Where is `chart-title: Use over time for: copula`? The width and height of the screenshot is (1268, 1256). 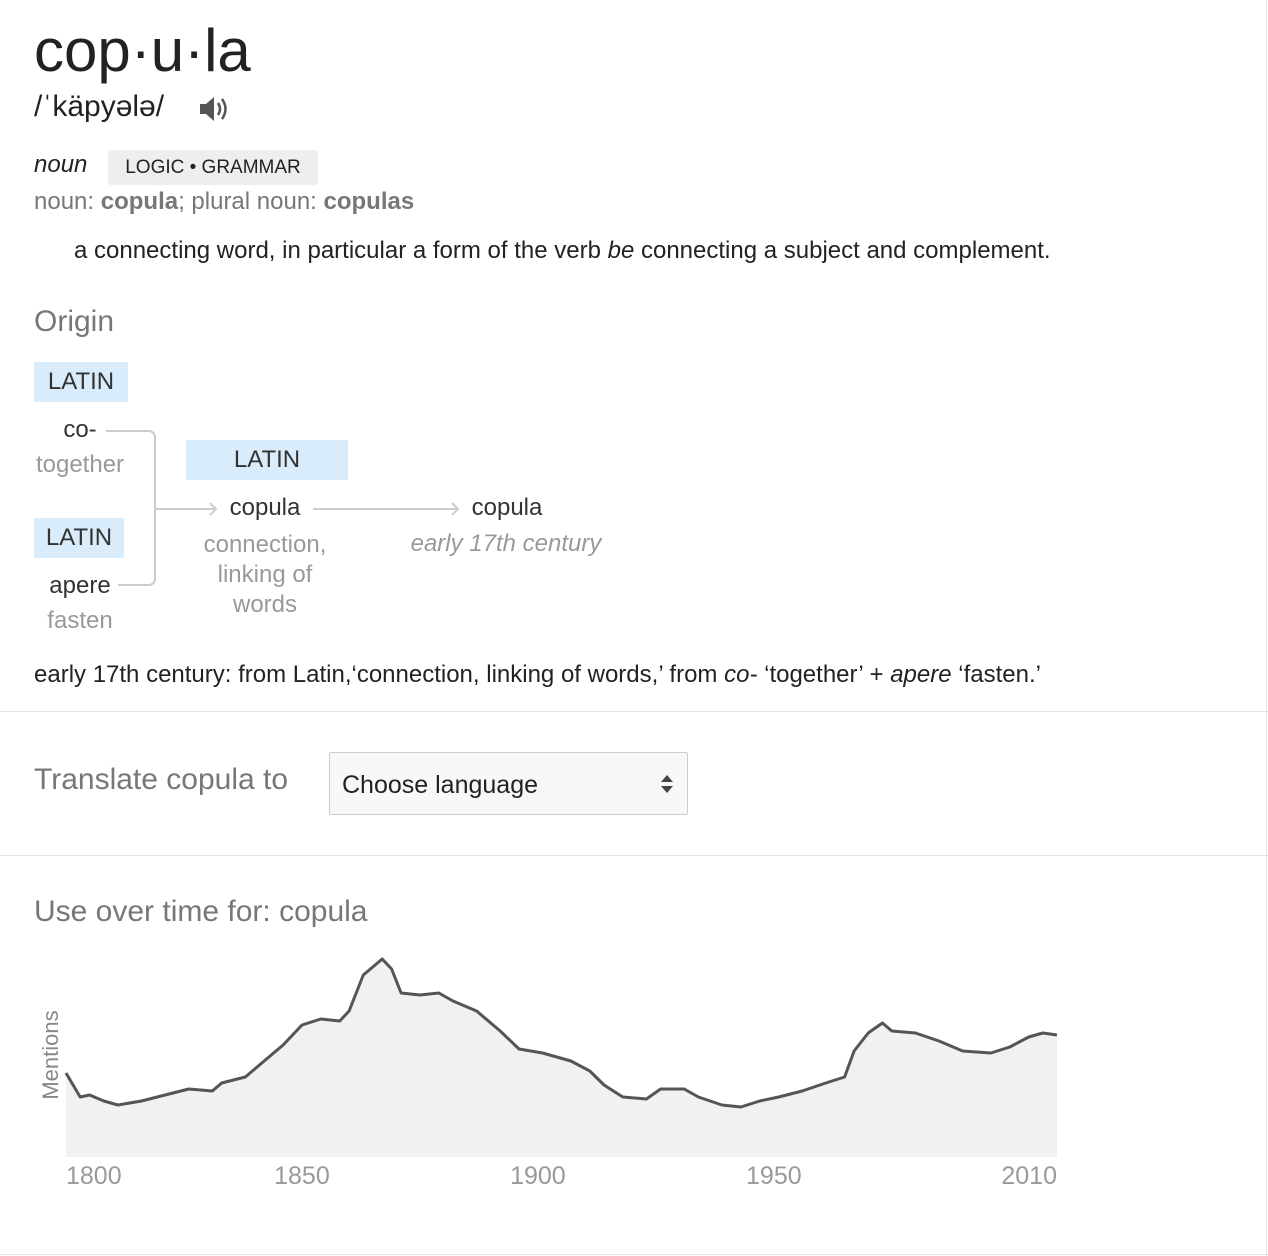 chart-title: Use over time for: copula is located at coordinates (201, 911).